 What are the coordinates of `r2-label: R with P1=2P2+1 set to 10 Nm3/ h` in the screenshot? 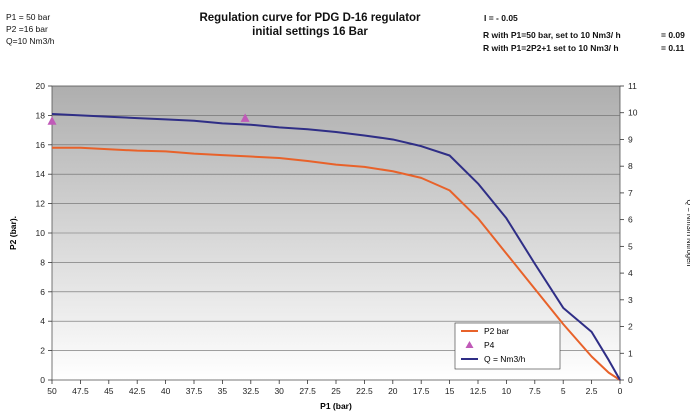 It's located at (551, 48).